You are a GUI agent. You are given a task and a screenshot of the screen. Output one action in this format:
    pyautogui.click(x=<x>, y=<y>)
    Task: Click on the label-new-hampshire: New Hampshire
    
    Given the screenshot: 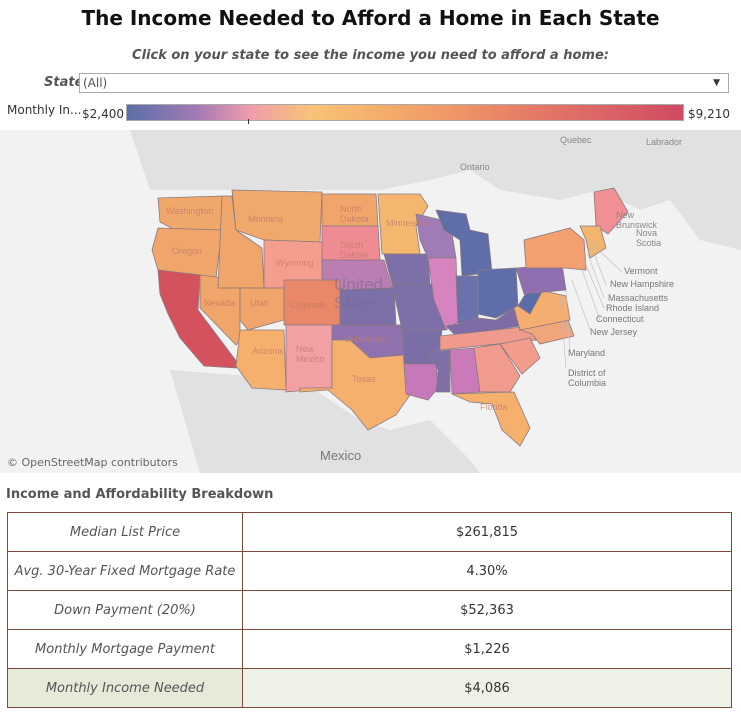 What is the action you would take?
    pyautogui.click(x=642, y=284)
    